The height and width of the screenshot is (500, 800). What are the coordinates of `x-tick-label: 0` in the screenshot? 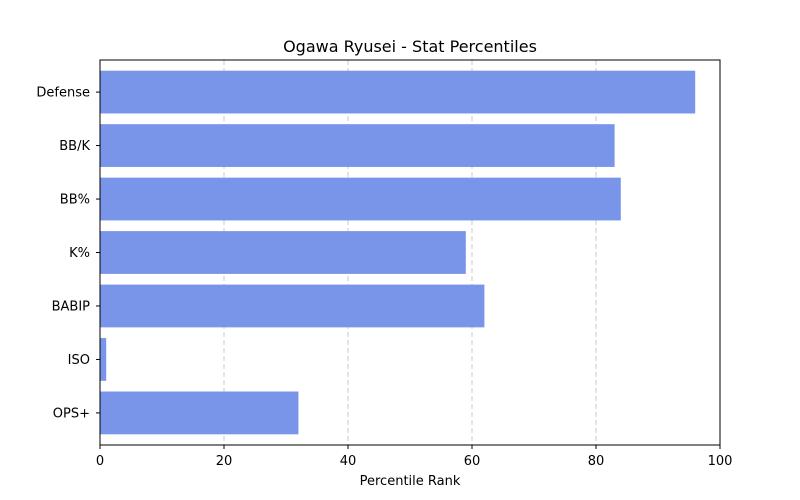 It's located at (100, 461).